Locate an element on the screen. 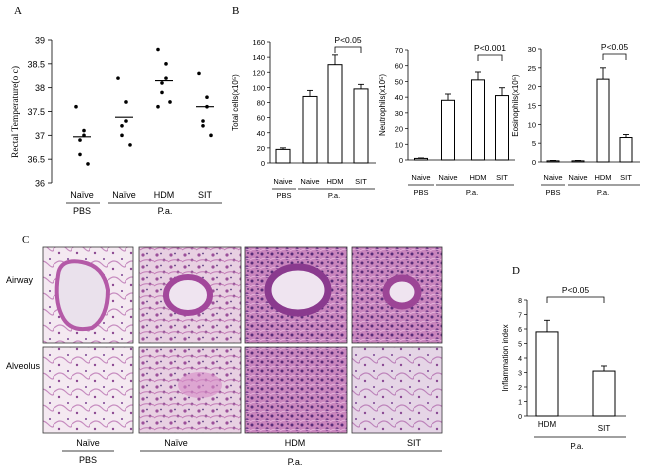  micrograph-alveolus-sit-pa is located at coordinates (397, 390).